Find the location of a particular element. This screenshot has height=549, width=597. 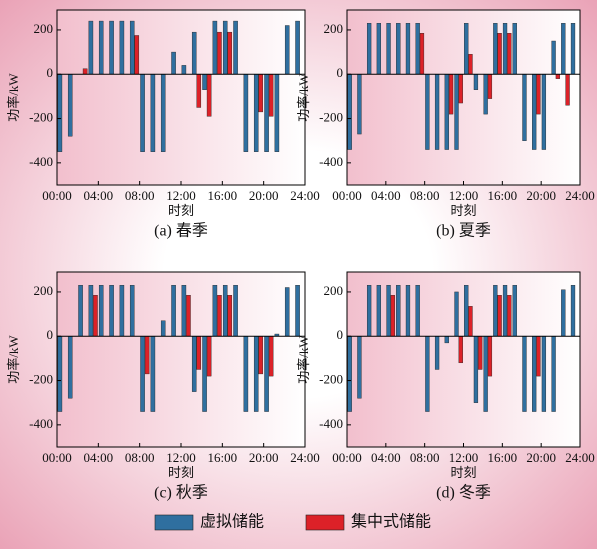

panel-caption: (b) 夏季 is located at coordinates (463, 231).